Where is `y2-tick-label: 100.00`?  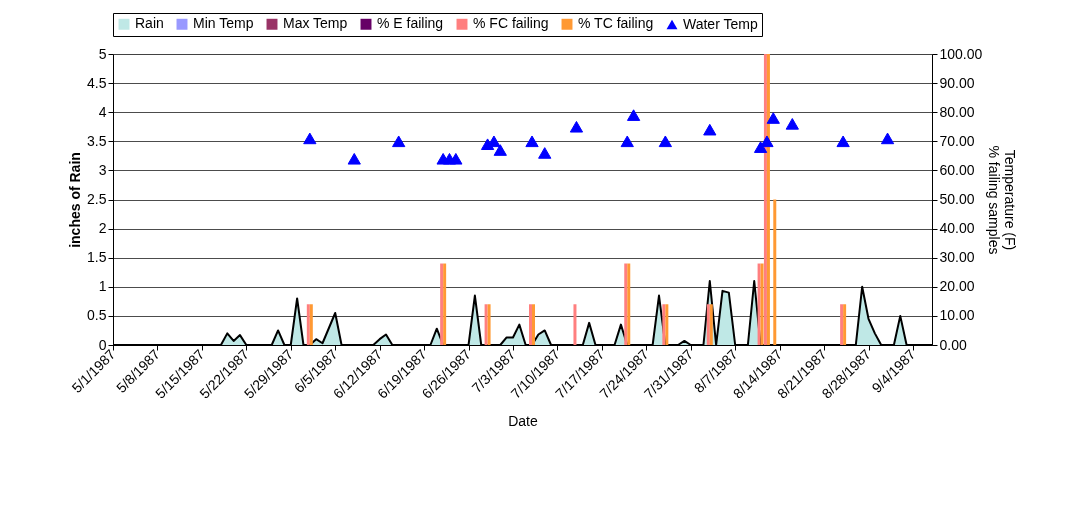 y2-tick-label: 100.00 is located at coordinates (961, 53).